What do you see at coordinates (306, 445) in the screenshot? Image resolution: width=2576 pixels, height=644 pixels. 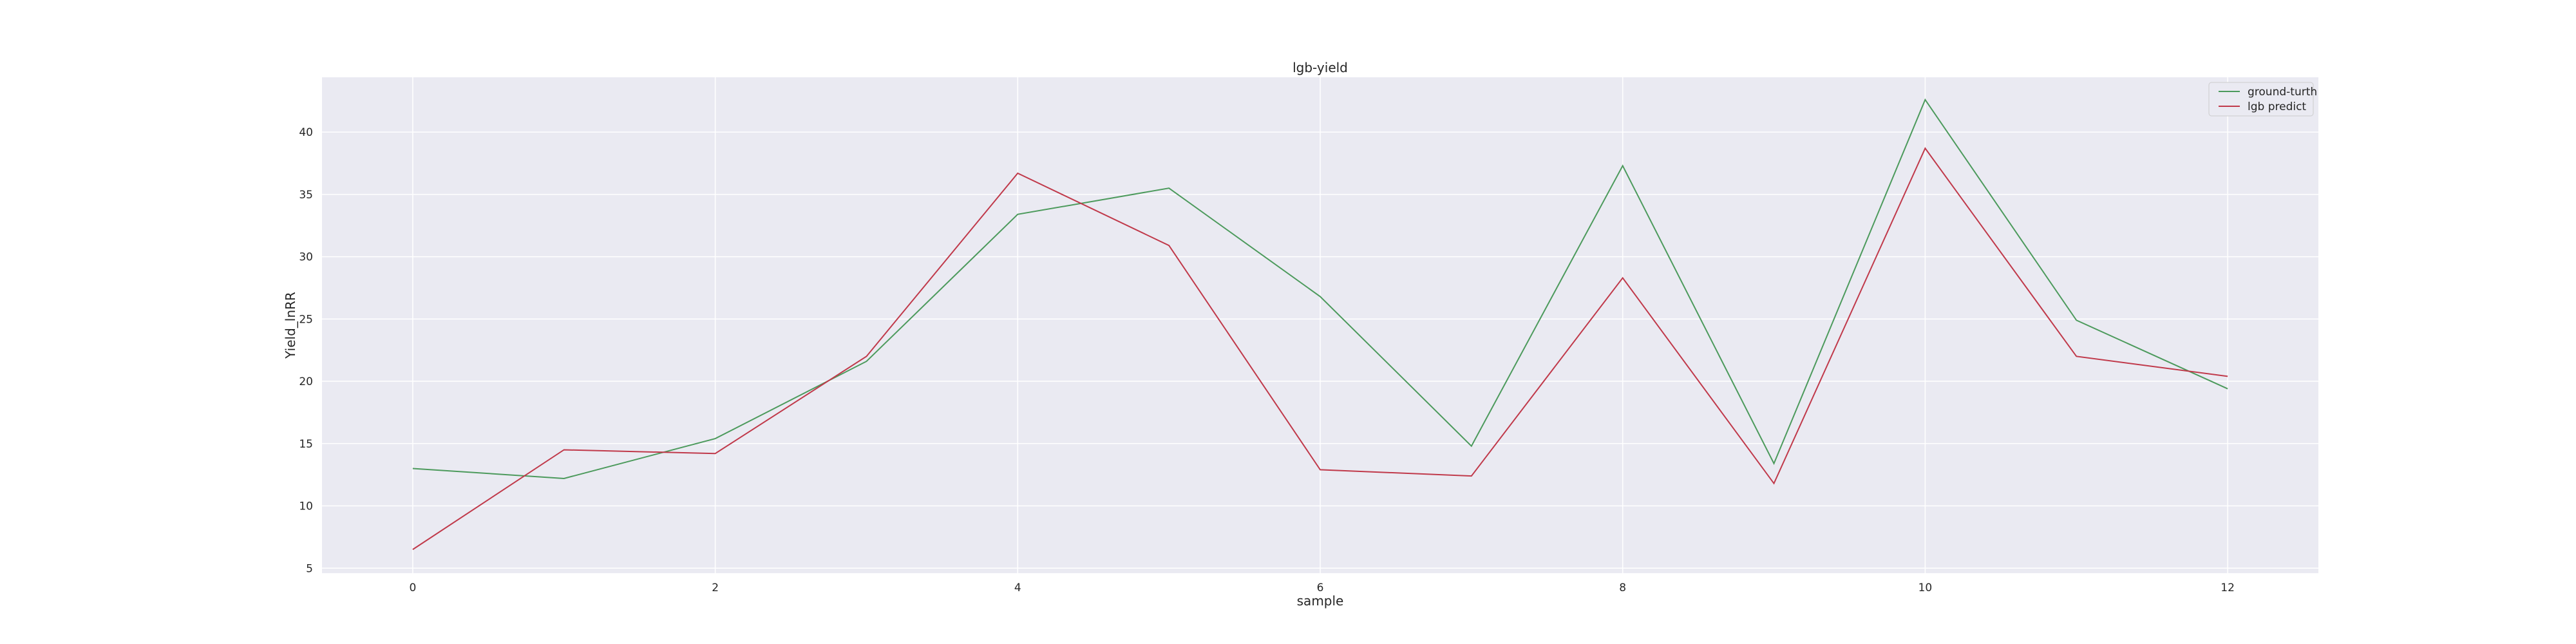 I see `y-tick-label: 15` at bounding box center [306, 445].